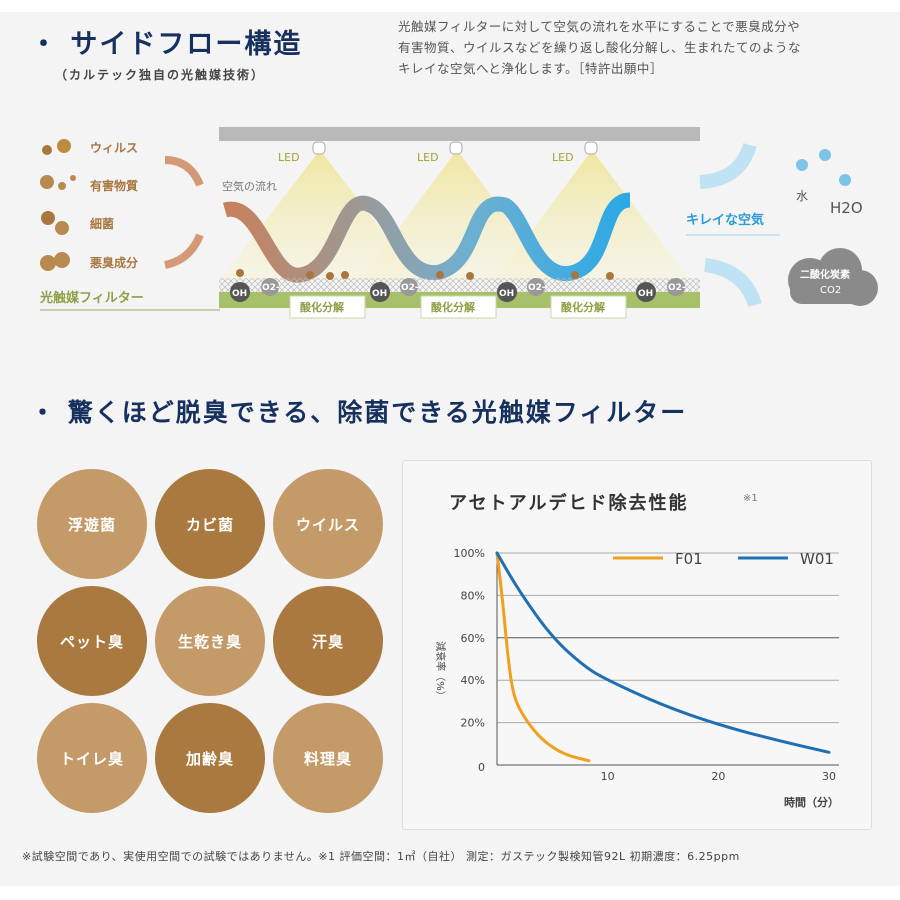 The height and width of the screenshot is (900, 900). I want to click on plot-area: 0 20% 40% 60% 80% 100% 10 20 30 F01 W01, so click(646, 665).